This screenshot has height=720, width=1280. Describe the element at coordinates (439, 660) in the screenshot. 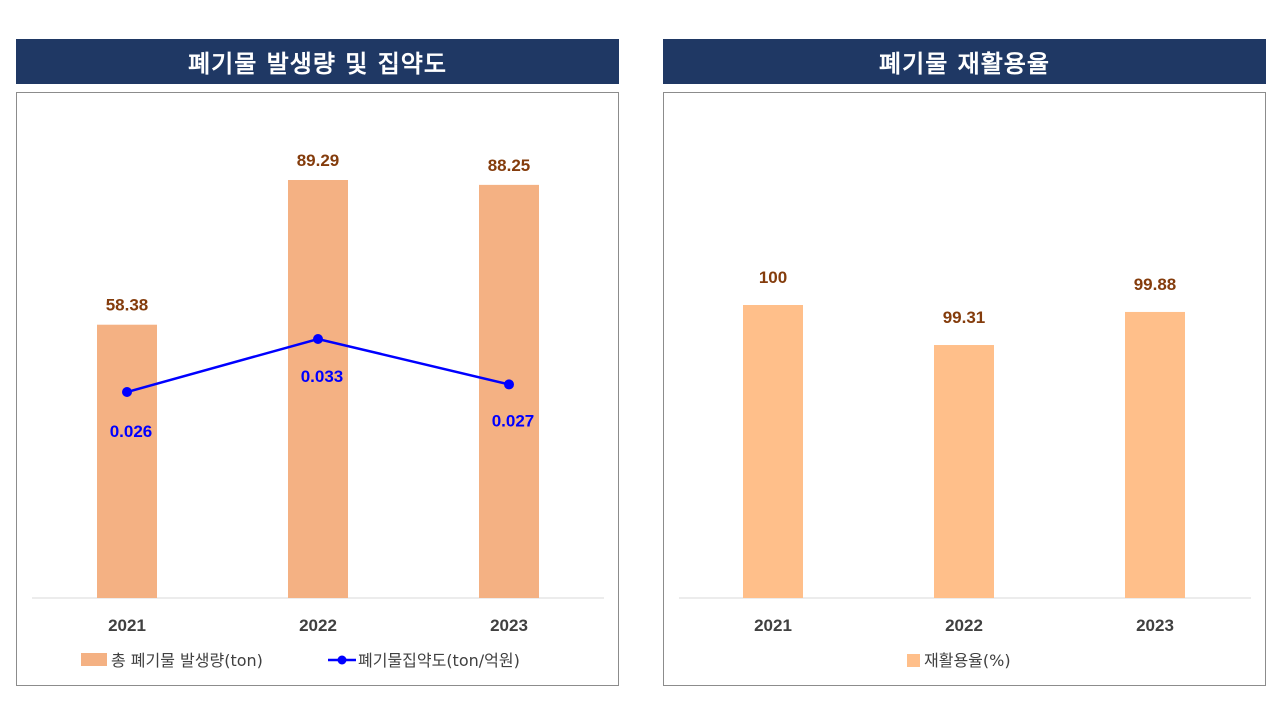

I see `legend-label-intensity: 폐기물집약도(ton/억원)` at that location.